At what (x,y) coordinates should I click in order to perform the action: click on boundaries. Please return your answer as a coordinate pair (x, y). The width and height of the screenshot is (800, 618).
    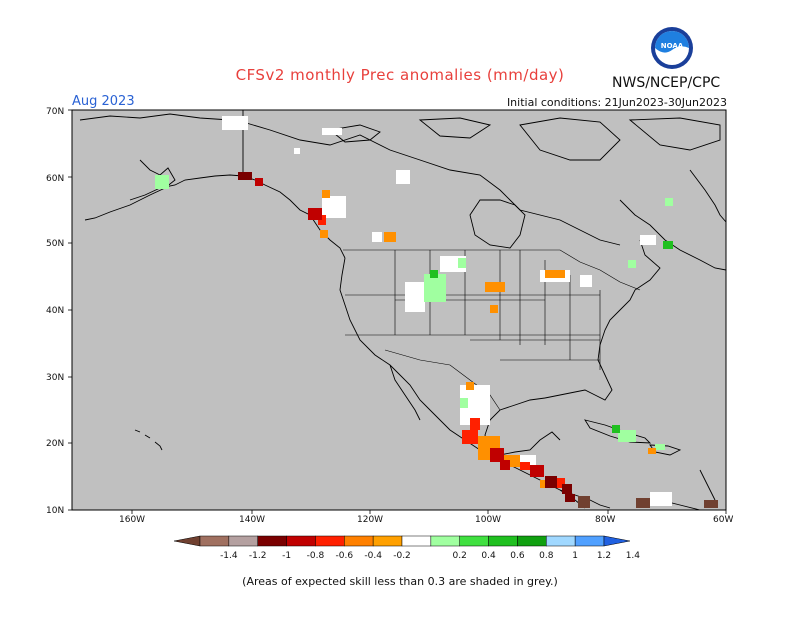
    Looking at the image, I should click on (492, 330).